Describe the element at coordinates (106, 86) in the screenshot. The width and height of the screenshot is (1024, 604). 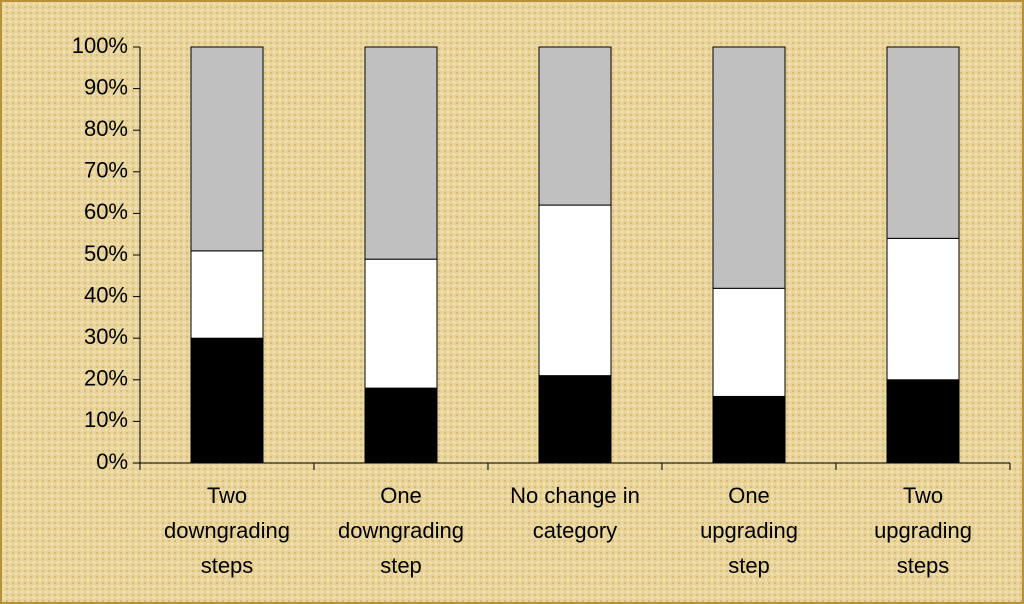
I see `y-tick-label: 90%` at that location.